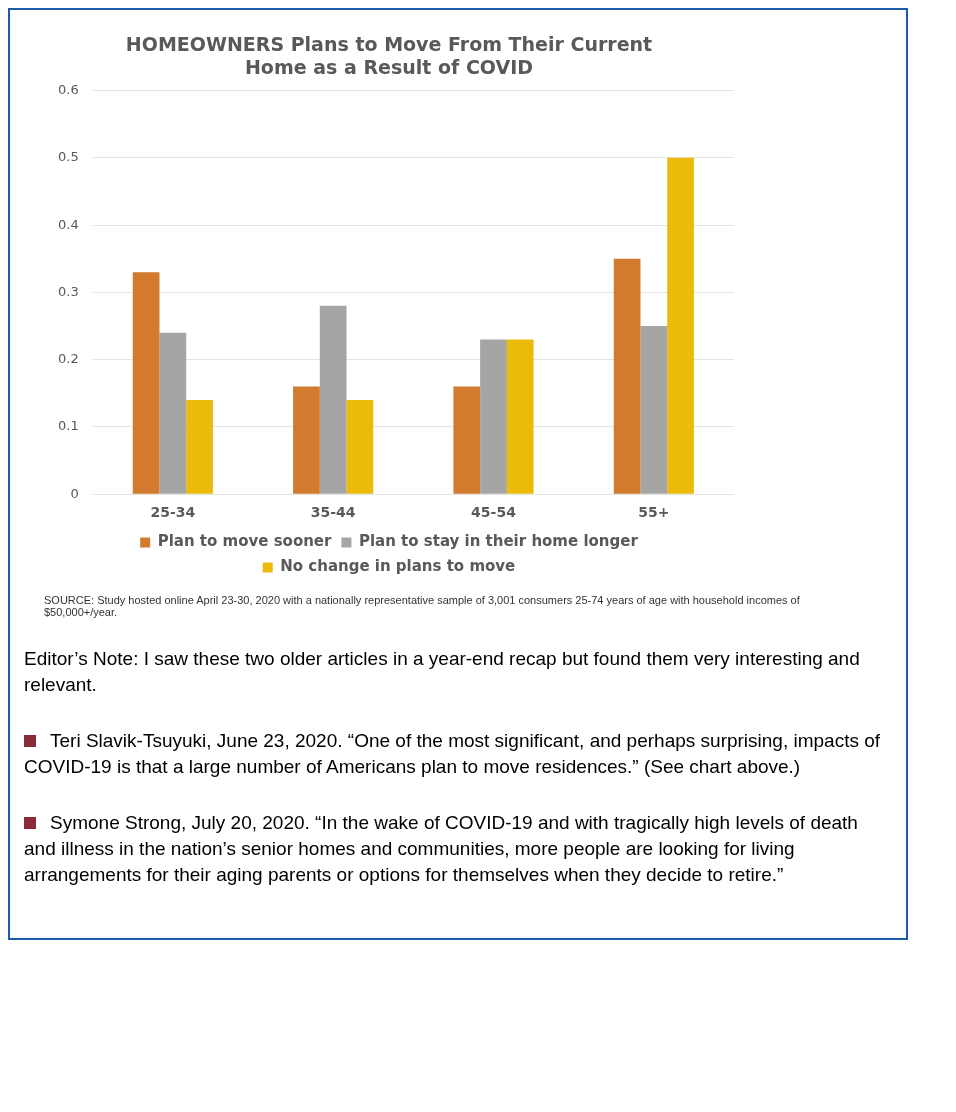  What do you see at coordinates (452, 753) in the screenshot?
I see `text: Teri Slavik-Tsuyuki, June 23, 2020. “One of the most significant, and perhaps surprising, impacts of COVID-19 is that a large number of Americans plan to move residences.” (See chart above.)` at bounding box center [452, 753].